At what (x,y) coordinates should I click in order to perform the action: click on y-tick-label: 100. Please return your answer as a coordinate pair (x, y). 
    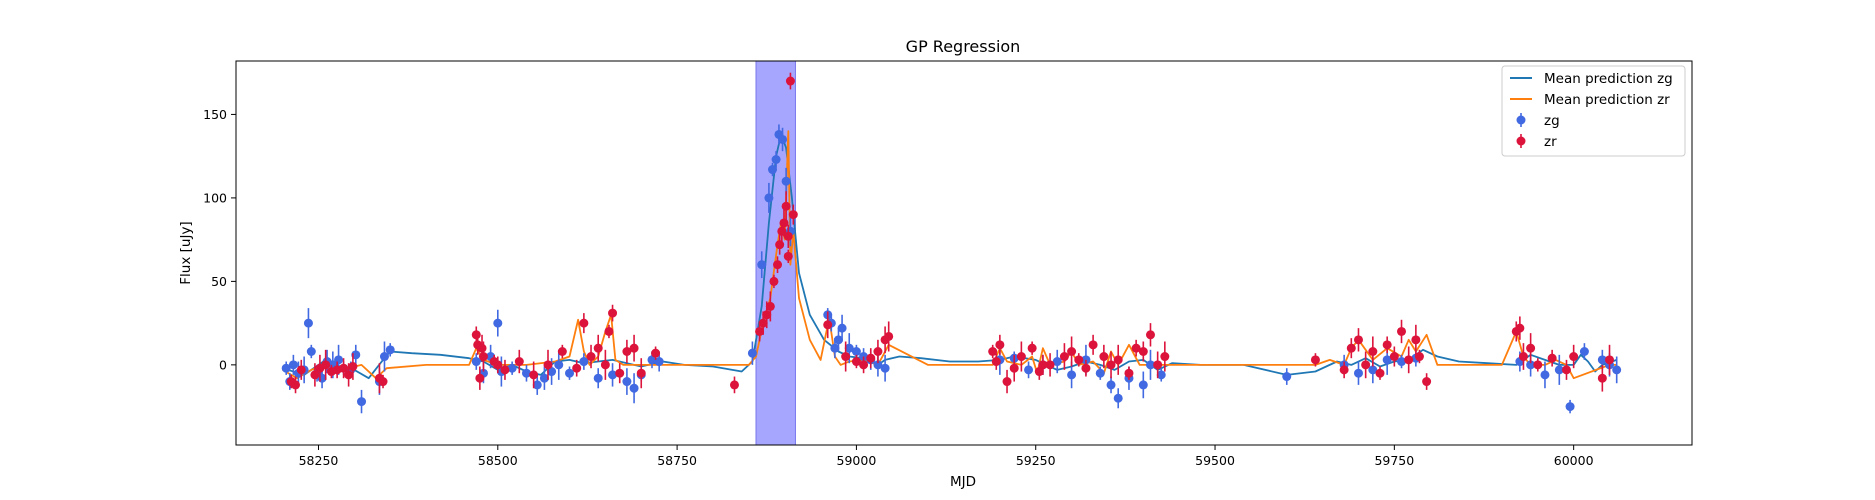
    Looking at the image, I should click on (215, 197).